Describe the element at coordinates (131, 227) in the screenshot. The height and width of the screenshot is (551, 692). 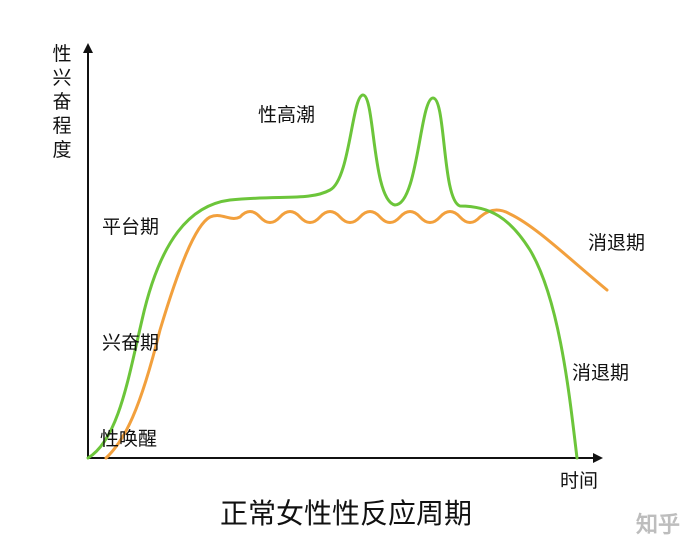
I see `plateau-label: 平台期` at that location.